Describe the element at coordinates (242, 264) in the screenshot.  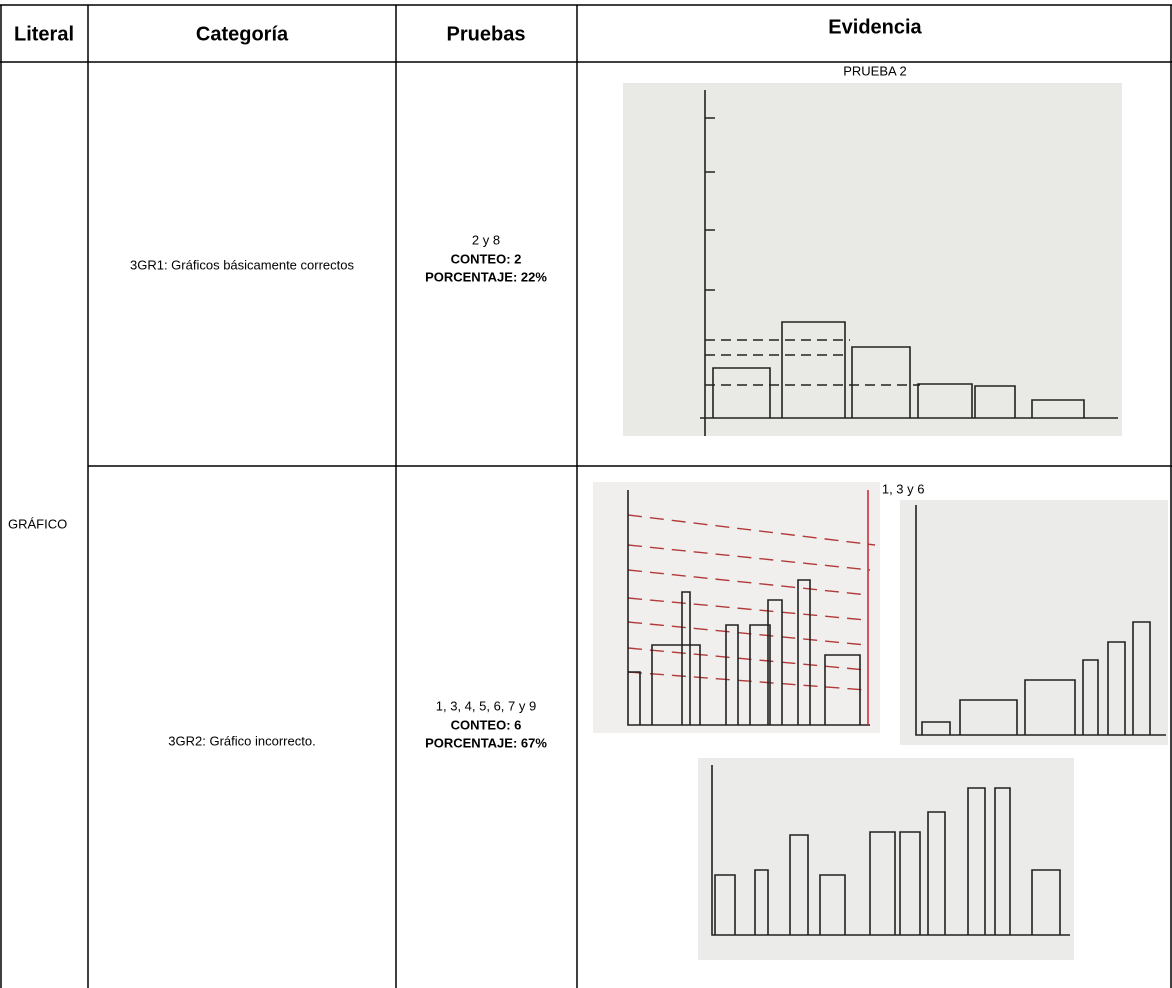
I see `category: 3GR1: Gráficos básicamente correctos` at that location.